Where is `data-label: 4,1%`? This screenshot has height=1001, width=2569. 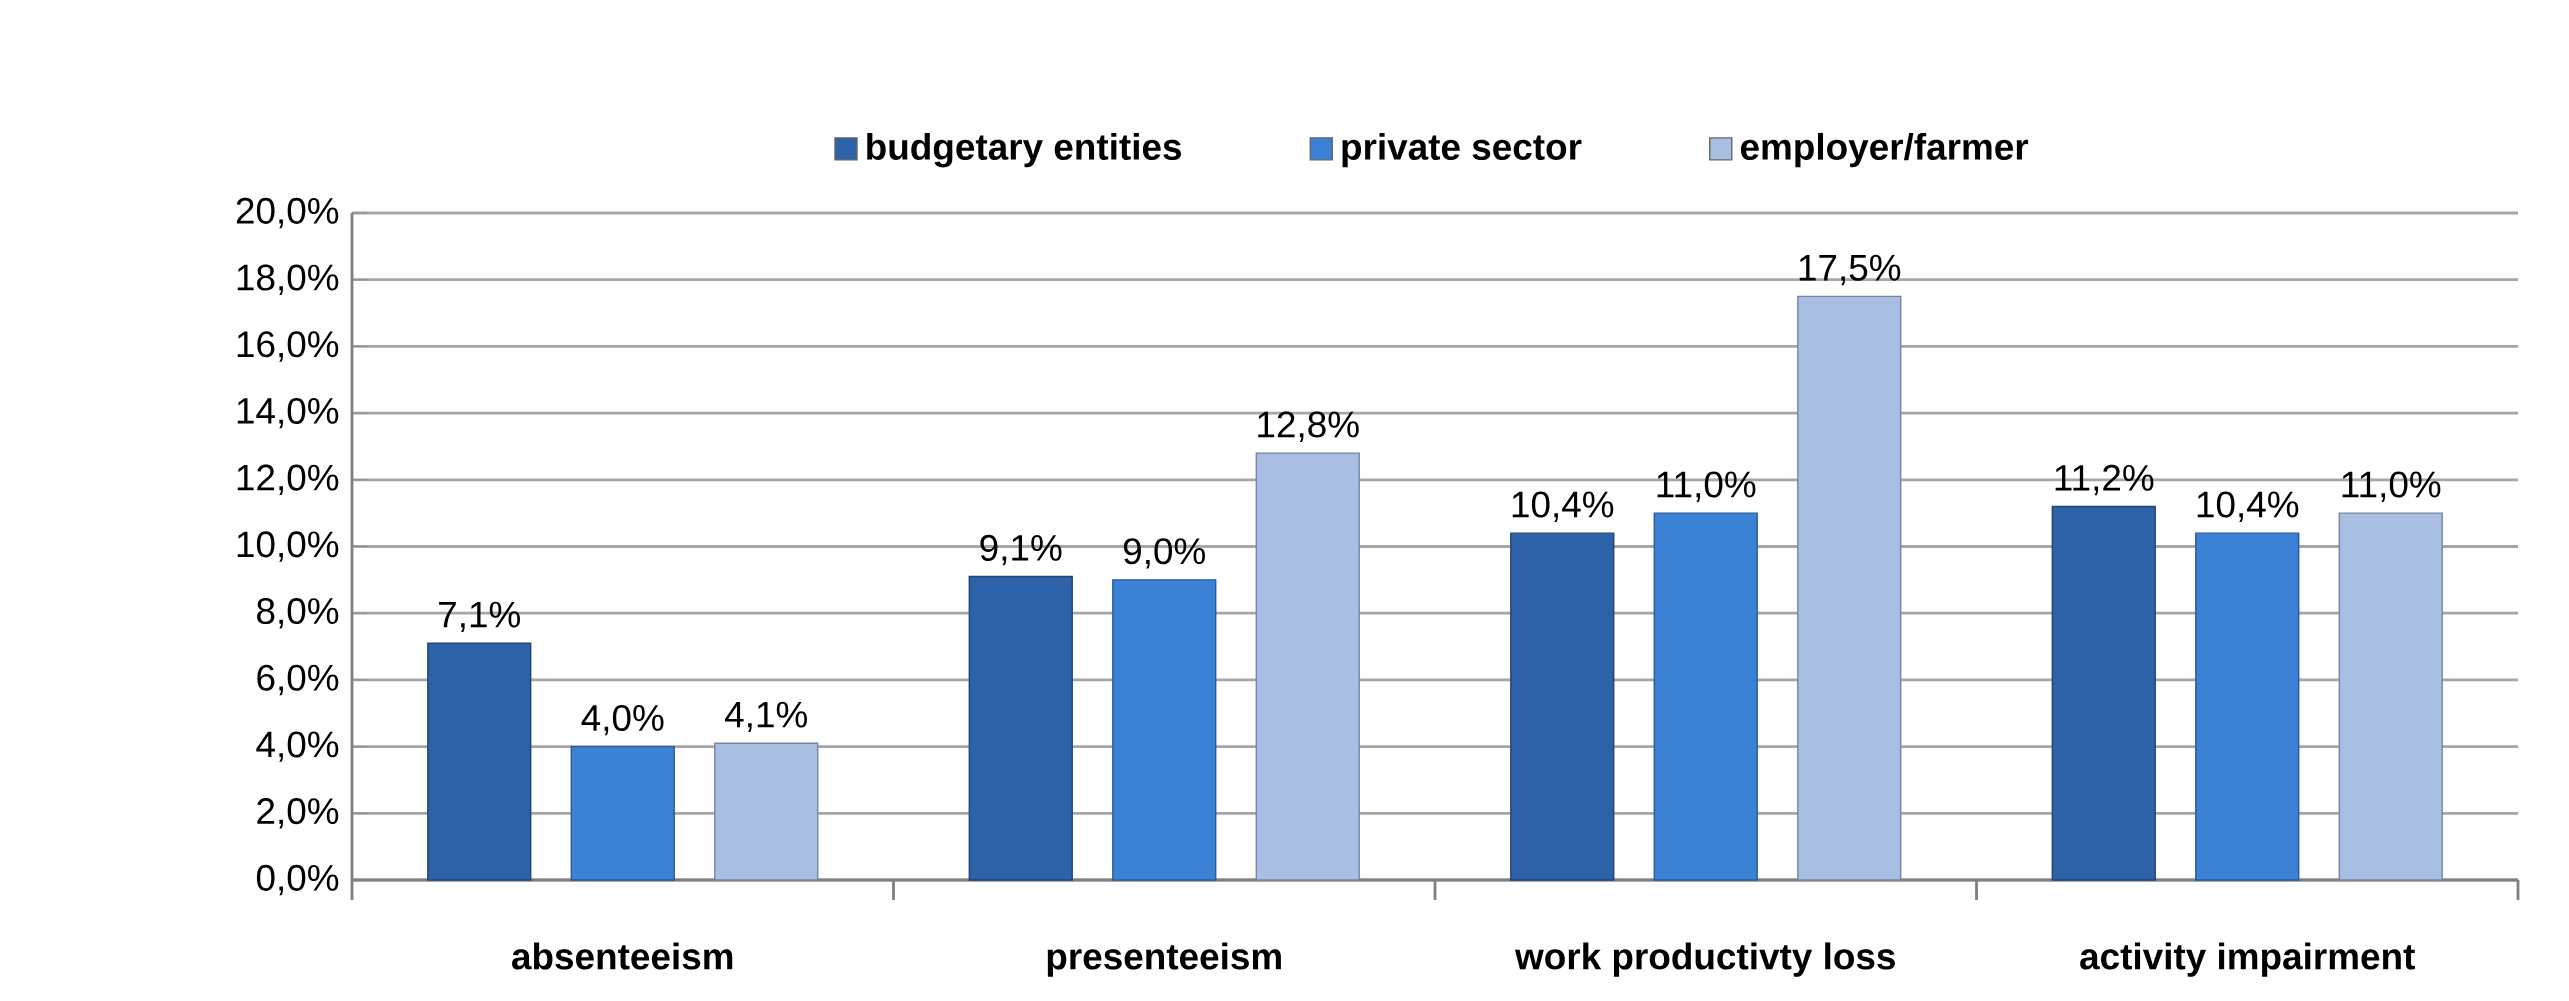
data-label: 4,1% is located at coordinates (766, 717).